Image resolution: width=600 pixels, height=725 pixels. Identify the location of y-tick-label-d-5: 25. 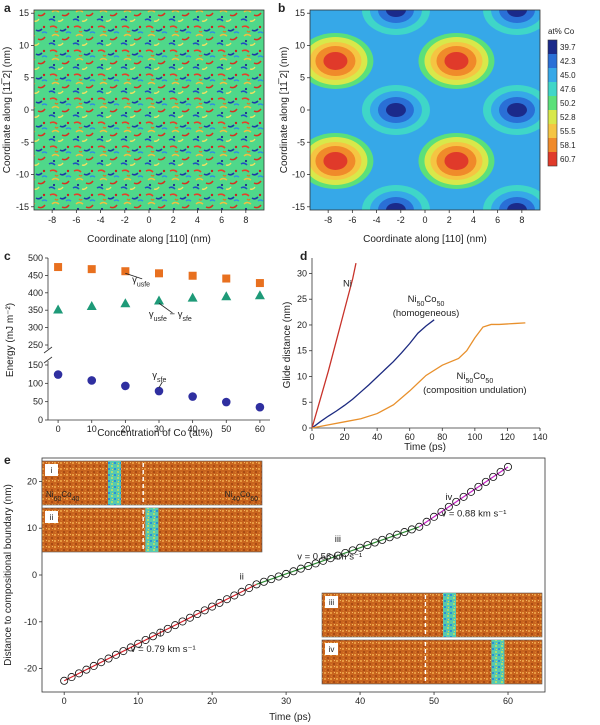
(302, 299).